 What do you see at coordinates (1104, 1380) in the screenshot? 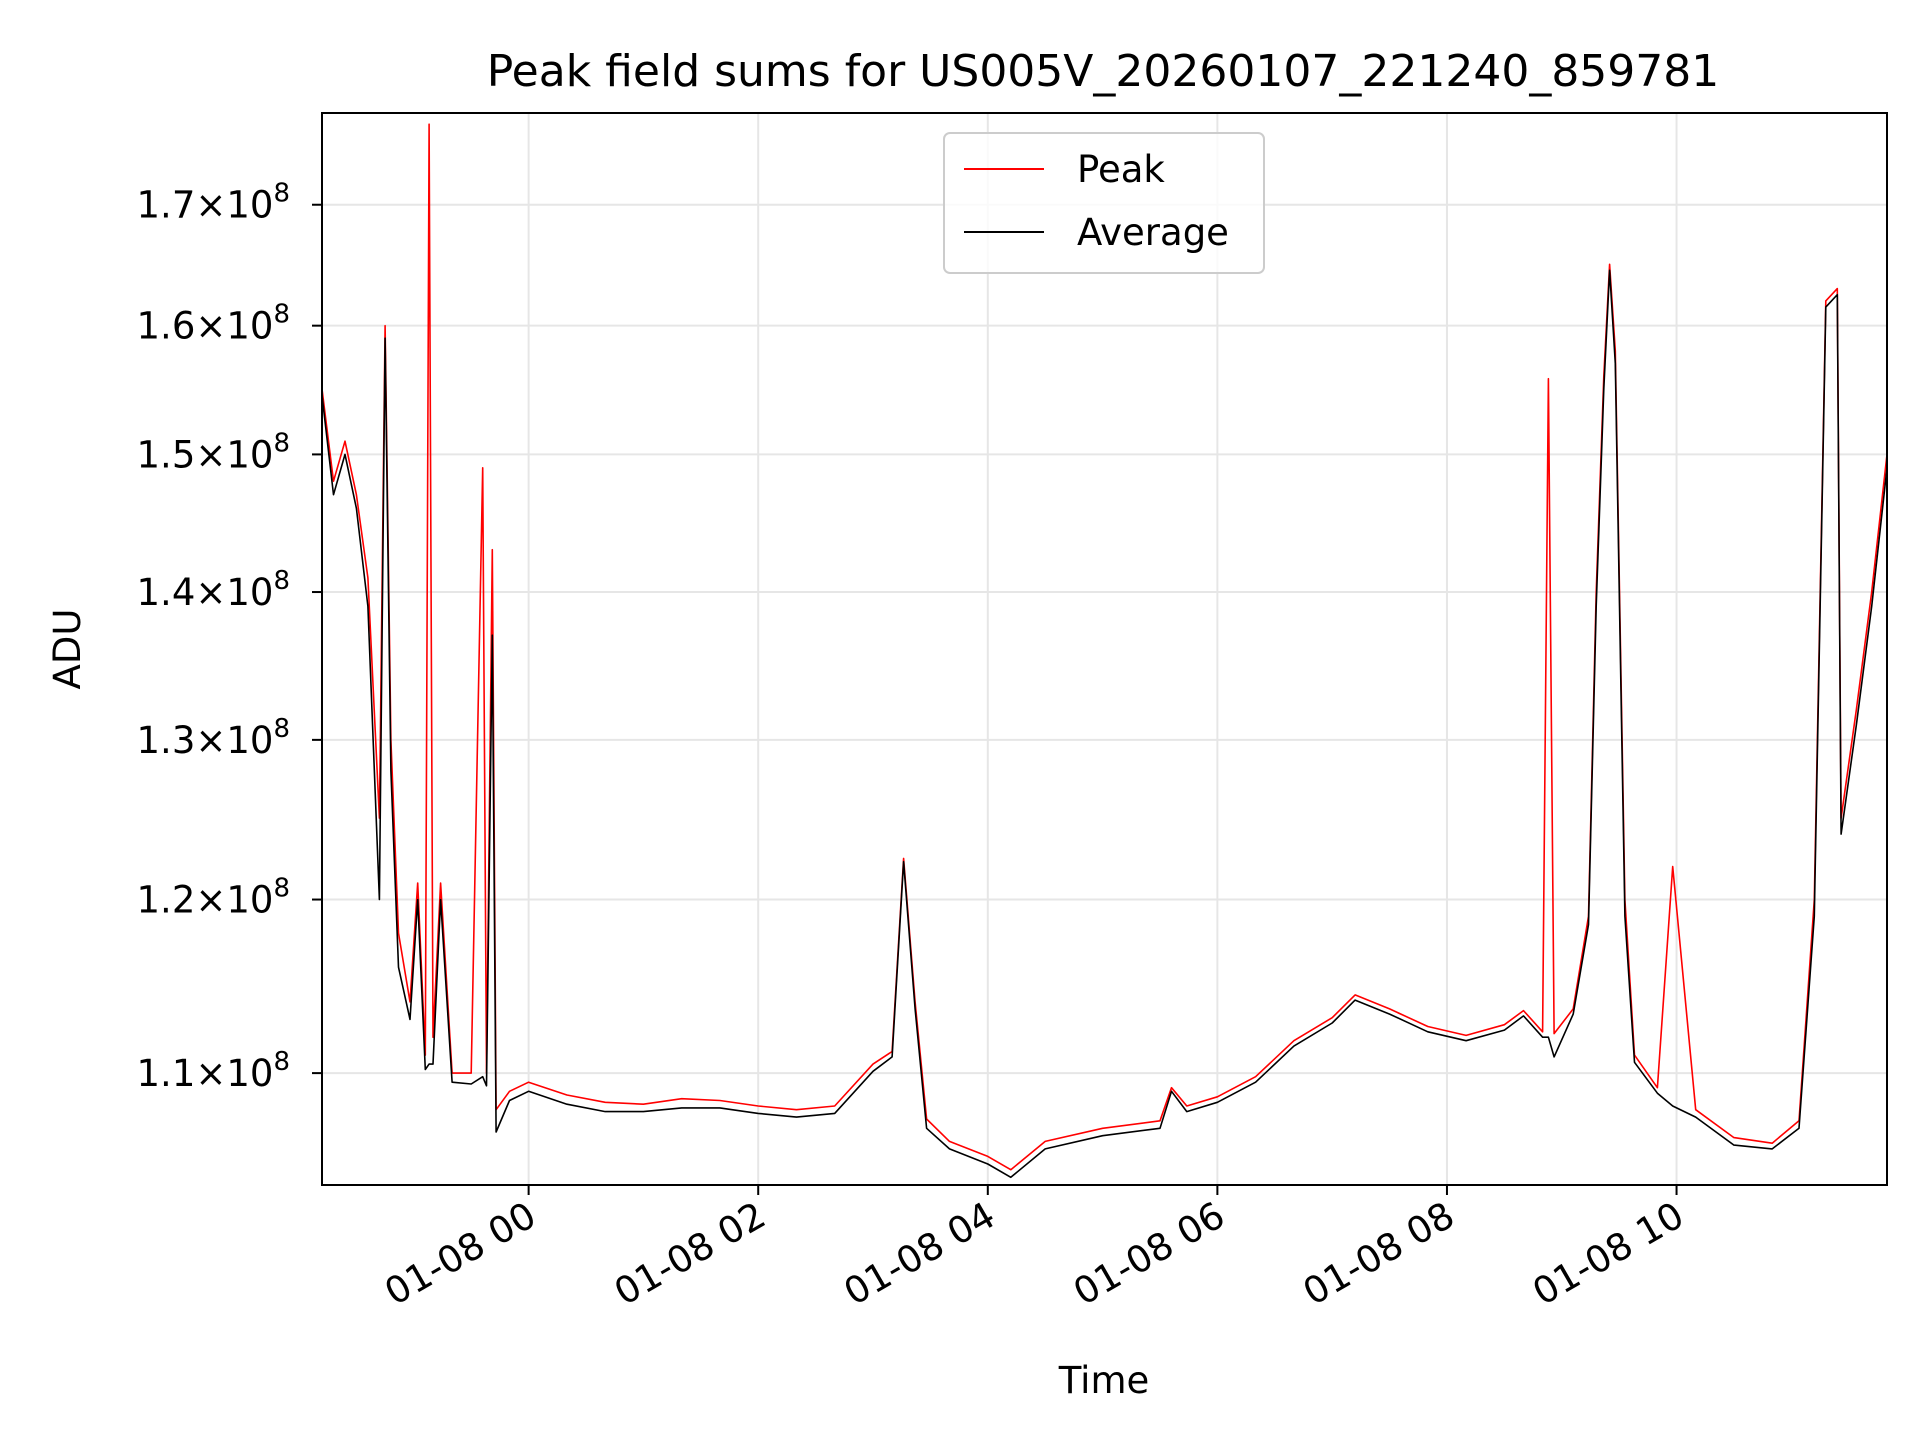
I see `x-axis-label: Time` at bounding box center [1104, 1380].